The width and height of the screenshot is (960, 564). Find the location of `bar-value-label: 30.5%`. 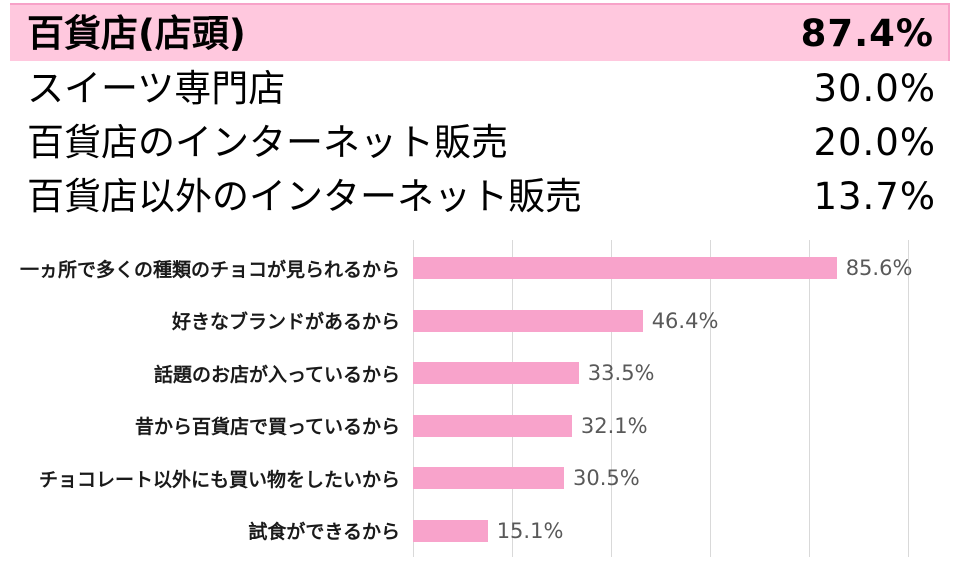

bar-value-label: 30.5% is located at coordinates (606, 478).